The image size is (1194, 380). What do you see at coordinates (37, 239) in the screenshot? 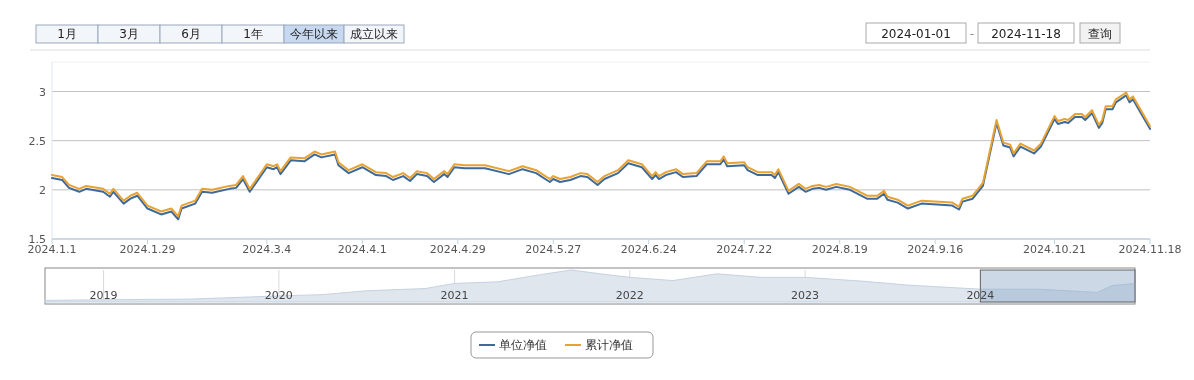
I see `ytick: 1.5` at bounding box center [37, 239].